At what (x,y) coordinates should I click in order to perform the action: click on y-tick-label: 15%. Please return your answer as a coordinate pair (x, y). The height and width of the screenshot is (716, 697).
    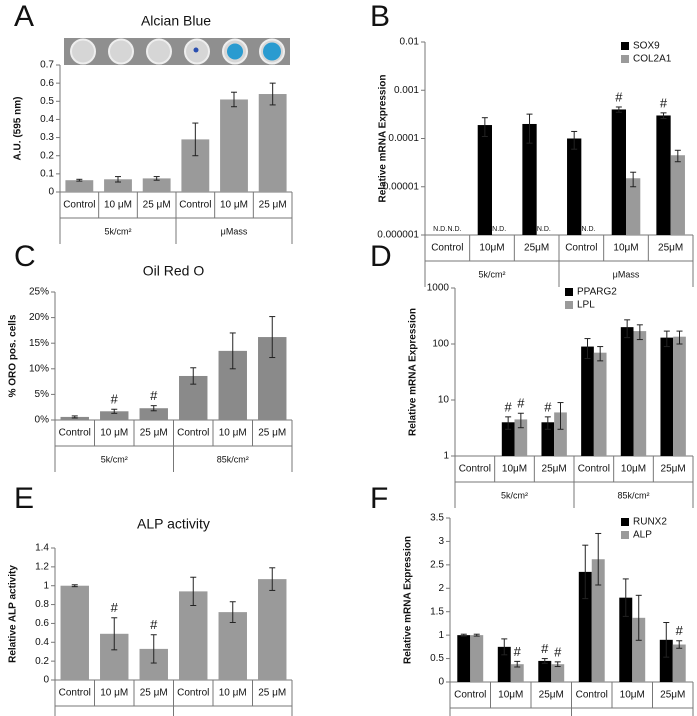
    Looking at the image, I should click on (39, 343).